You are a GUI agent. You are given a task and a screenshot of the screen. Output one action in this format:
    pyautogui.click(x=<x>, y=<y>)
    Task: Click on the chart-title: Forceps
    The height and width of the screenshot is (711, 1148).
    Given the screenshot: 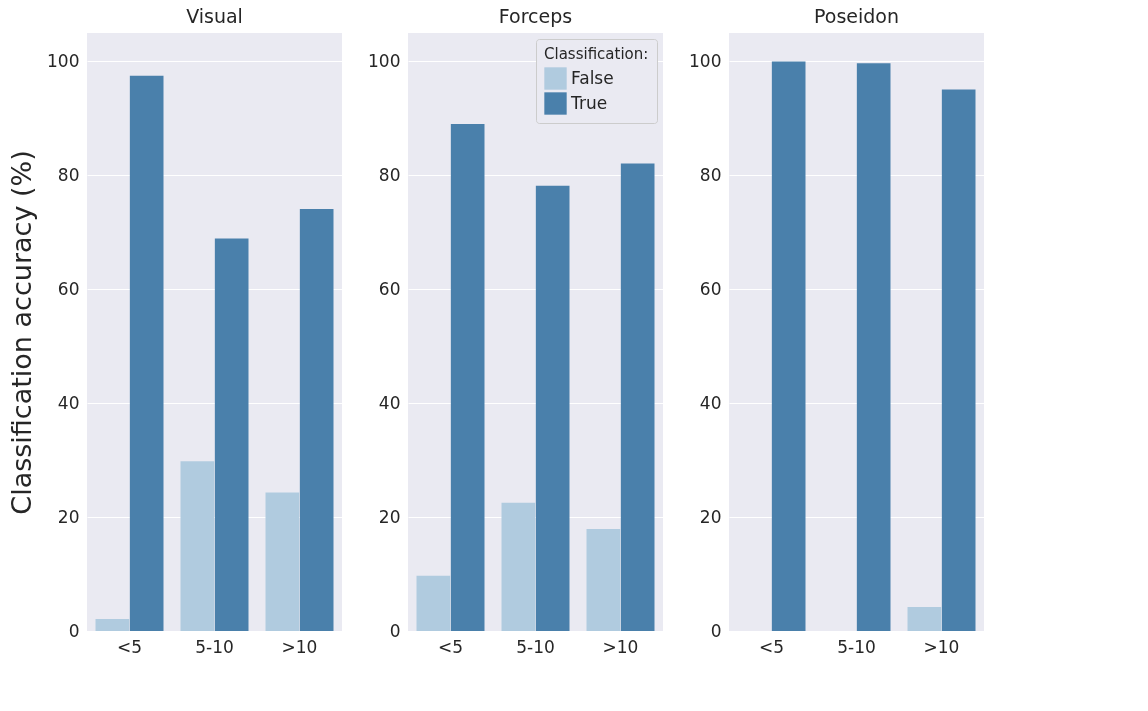 What is the action you would take?
    pyautogui.click(x=535, y=16)
    